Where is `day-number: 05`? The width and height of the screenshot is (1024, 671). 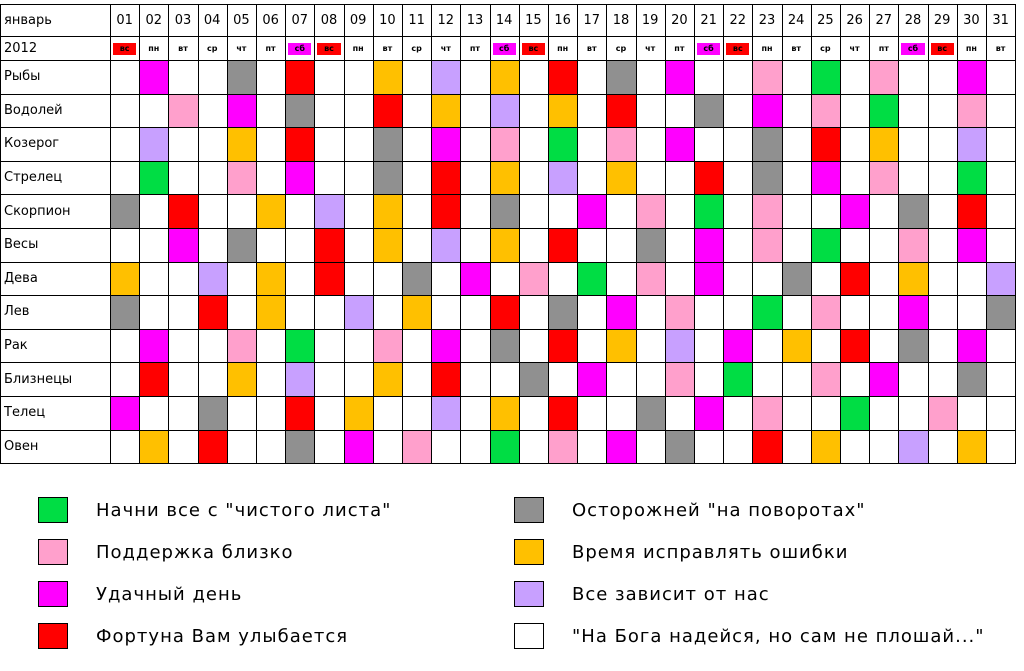 day-number: 05 is located at coordinates (241, 20).